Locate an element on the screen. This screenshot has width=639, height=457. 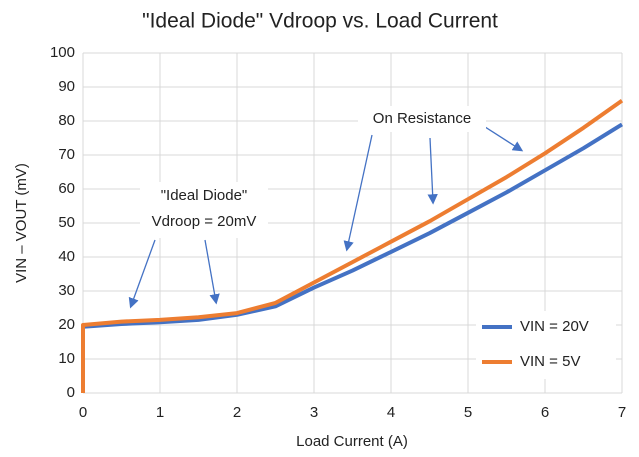
y-tick-label: 10 is located at coordinates (66, 358).